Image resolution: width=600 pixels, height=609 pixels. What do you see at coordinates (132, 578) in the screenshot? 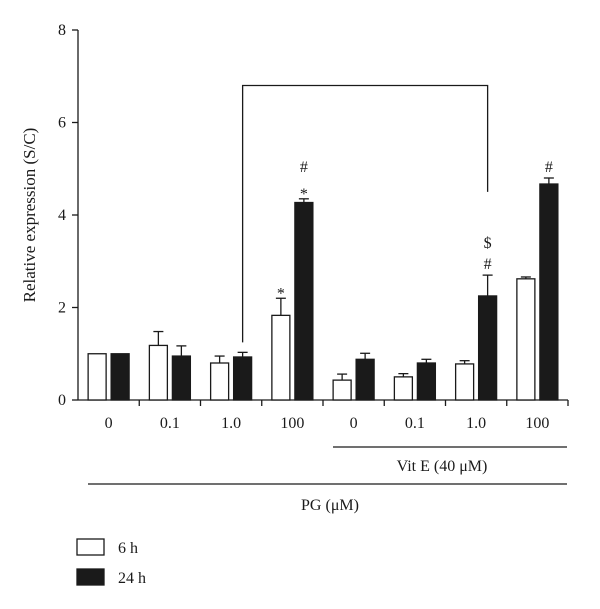
I see `legend-label-24h: 24 h` at bounding box center [132, 578].